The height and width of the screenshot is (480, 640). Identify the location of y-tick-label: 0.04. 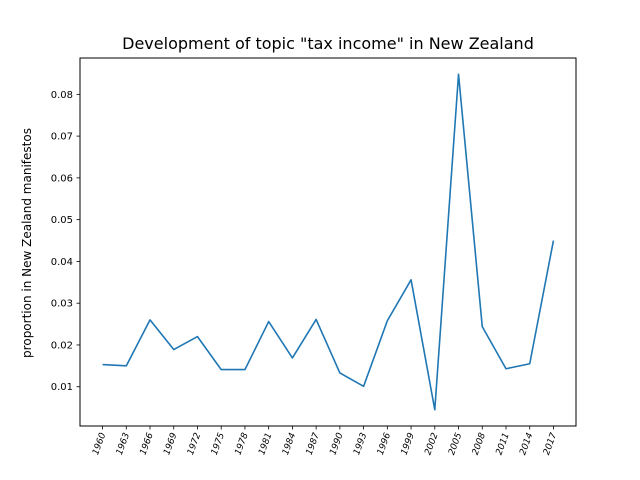
(62, 262).